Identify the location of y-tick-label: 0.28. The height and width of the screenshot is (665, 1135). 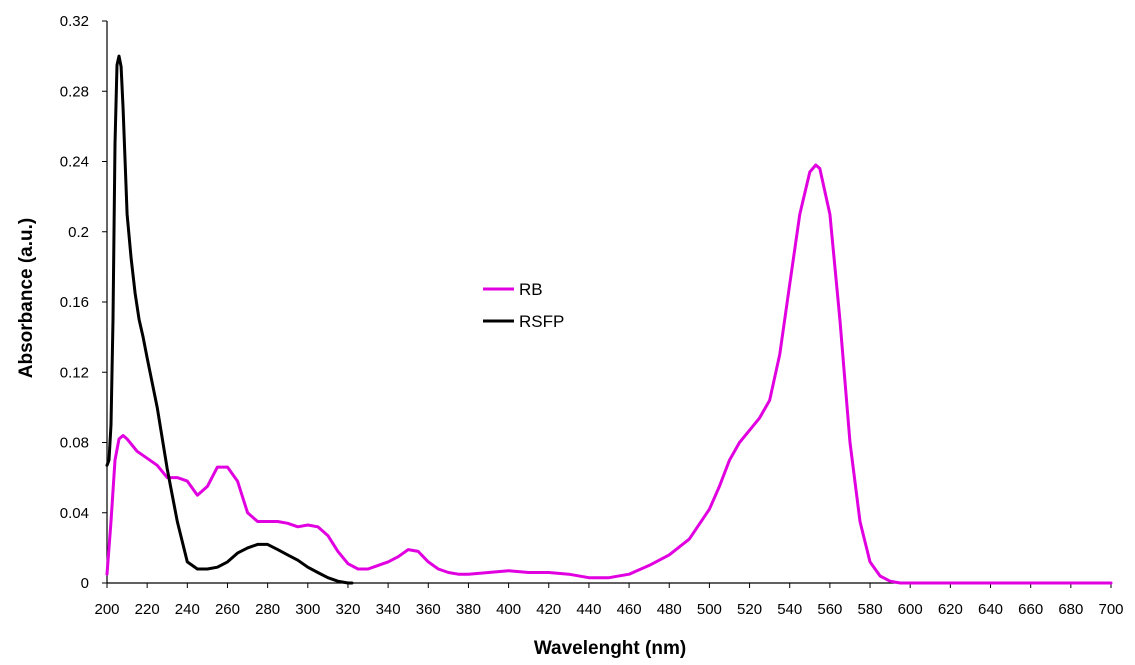
(74, 91).